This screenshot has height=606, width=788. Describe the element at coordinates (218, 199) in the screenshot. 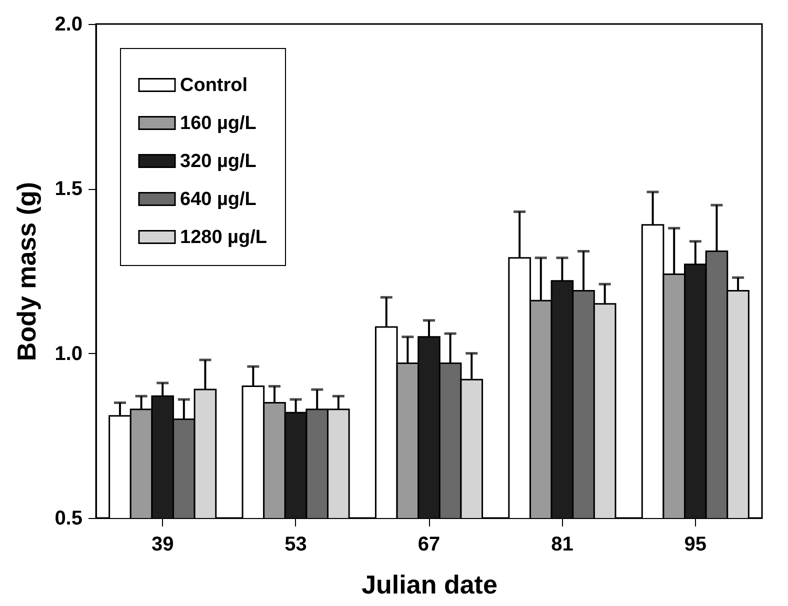

I see `legend-label: 640 µg/L` at that location.